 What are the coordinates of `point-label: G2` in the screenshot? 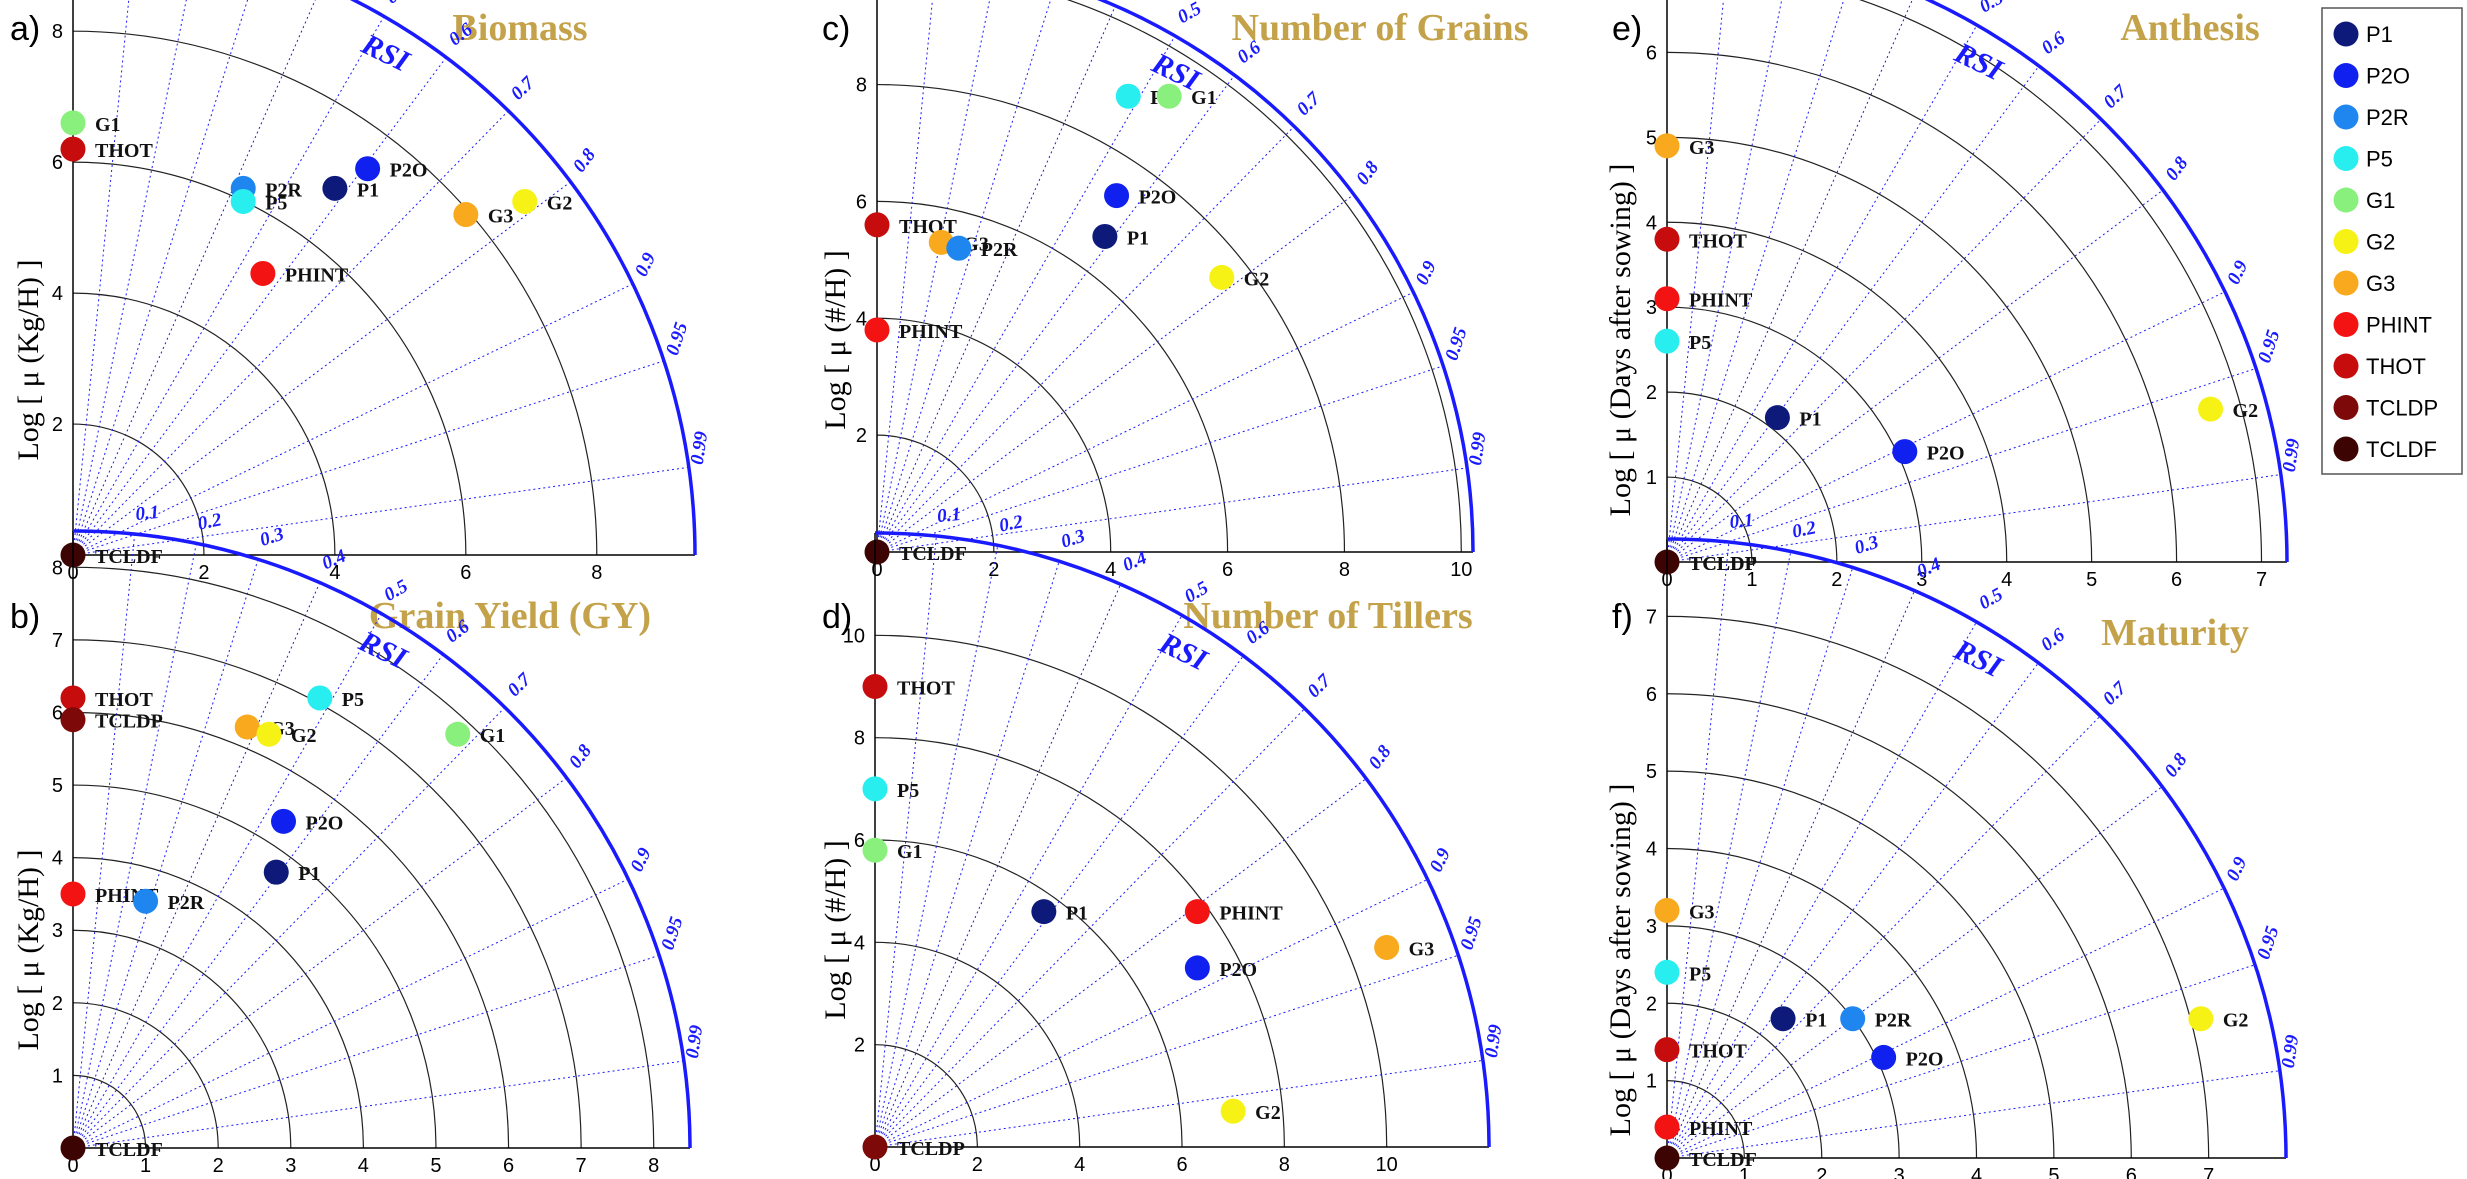 It's located at (560, 203).